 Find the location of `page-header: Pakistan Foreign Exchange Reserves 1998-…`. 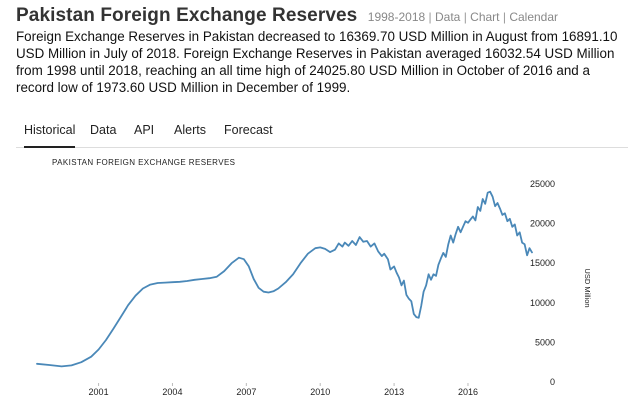

page-header: Pakistan Foreign Exchange Reserves 1998-… is located at coordinates (287, 16).